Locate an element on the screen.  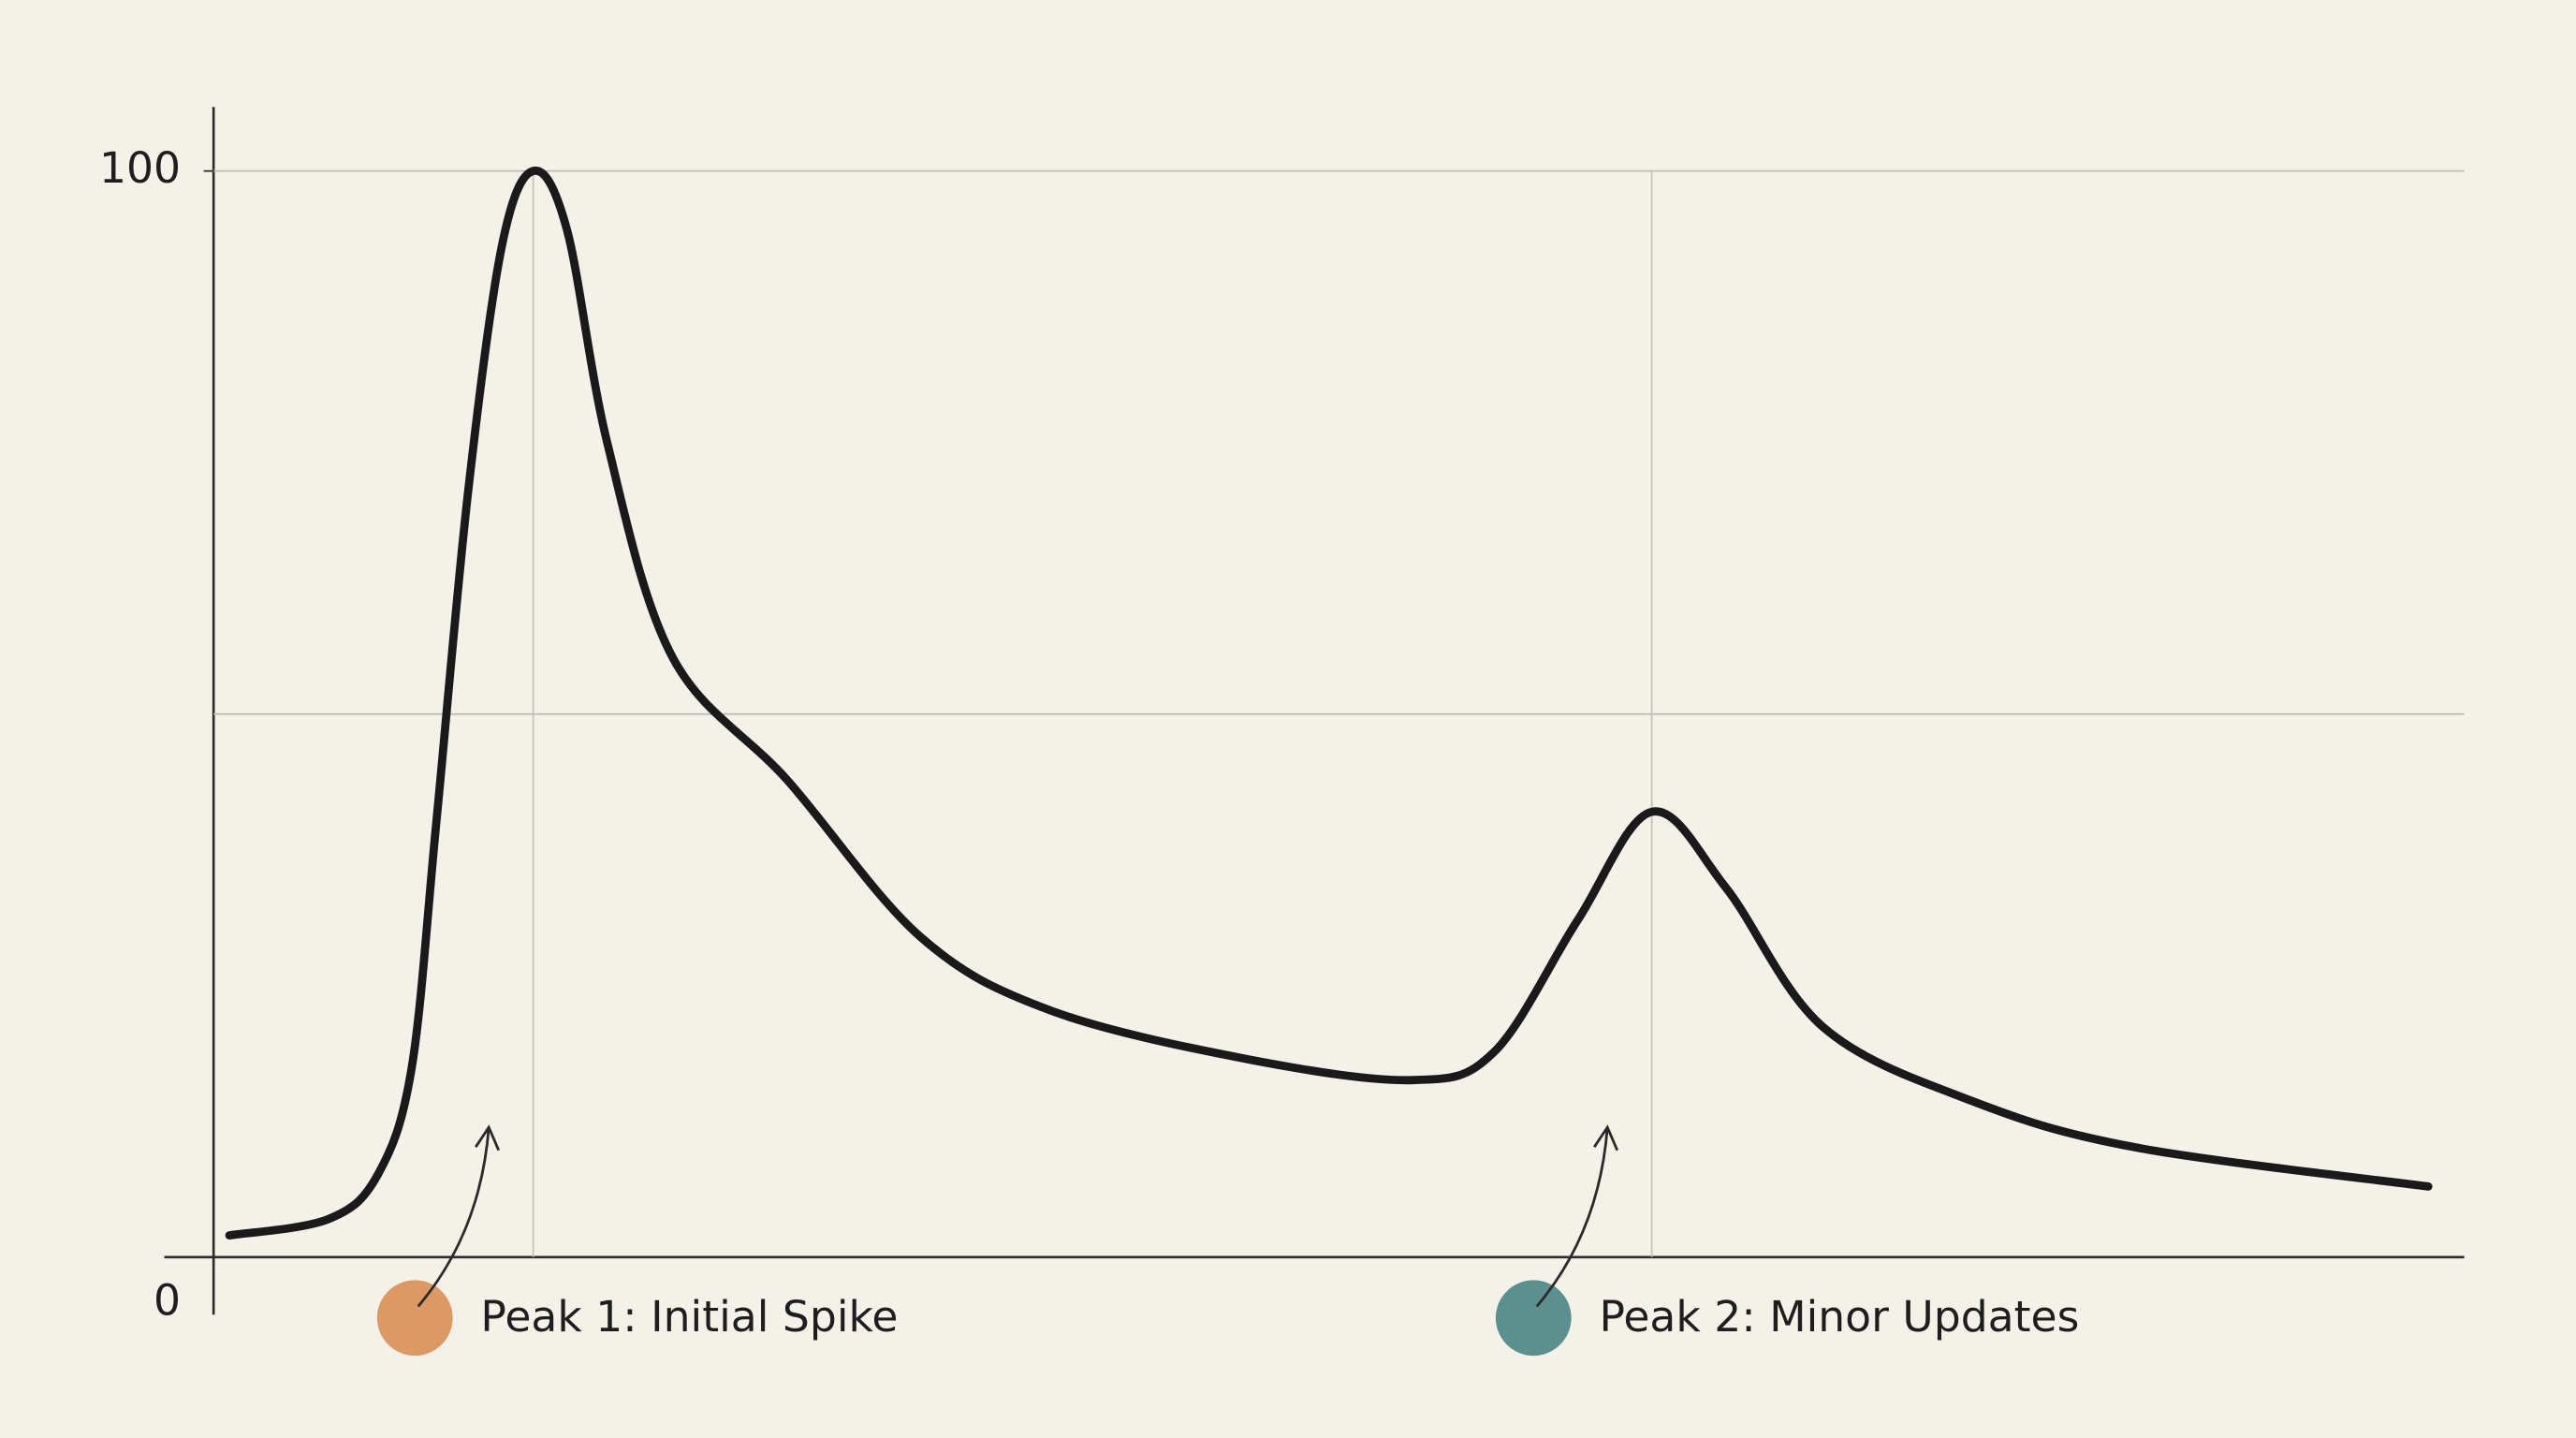
annotation-label: Peak 1: Initial Spike is located at coordinates (689, 1317).